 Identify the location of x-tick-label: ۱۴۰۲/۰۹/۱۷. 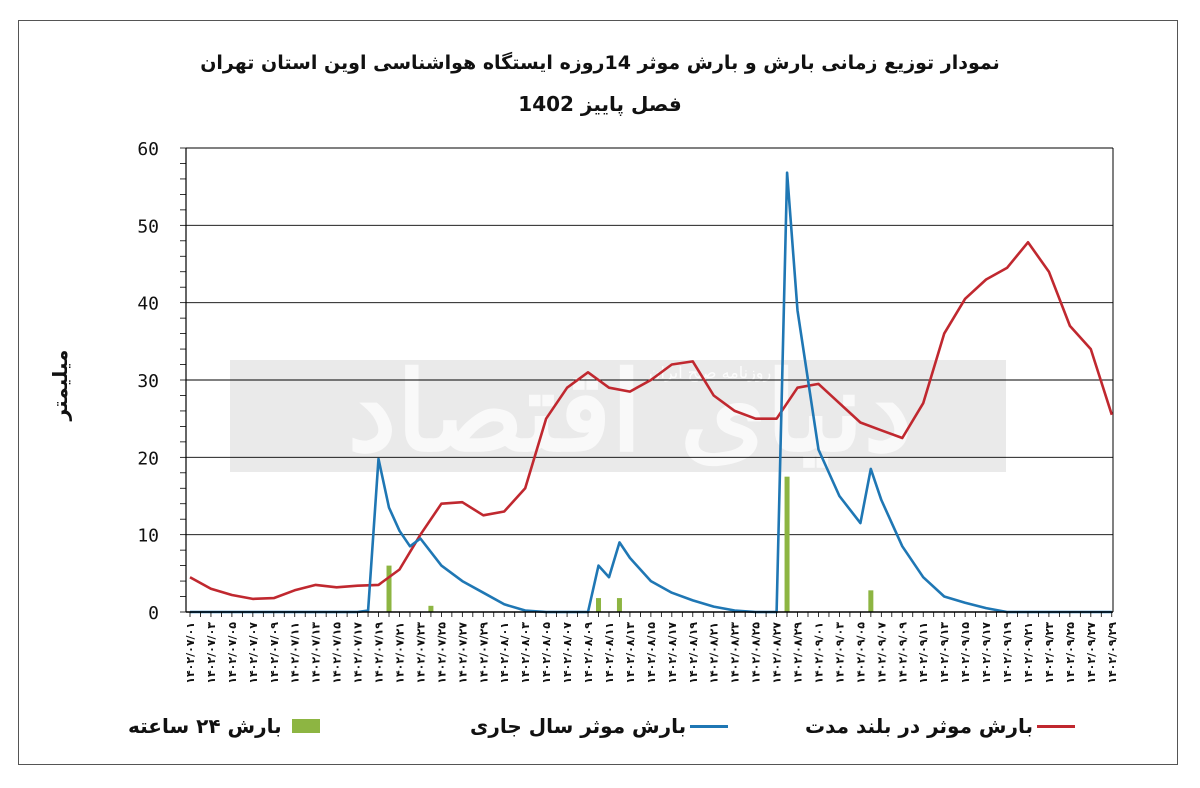
(986, 653).